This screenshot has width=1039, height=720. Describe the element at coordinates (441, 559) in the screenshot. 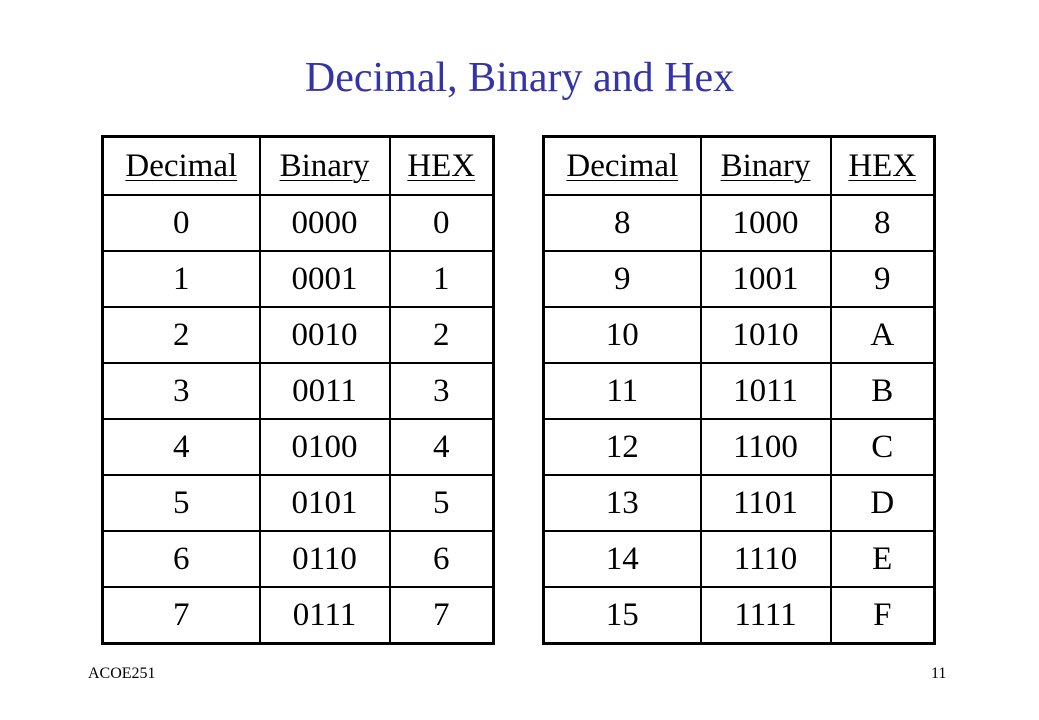

I see `cell-hex: 6` at that location.